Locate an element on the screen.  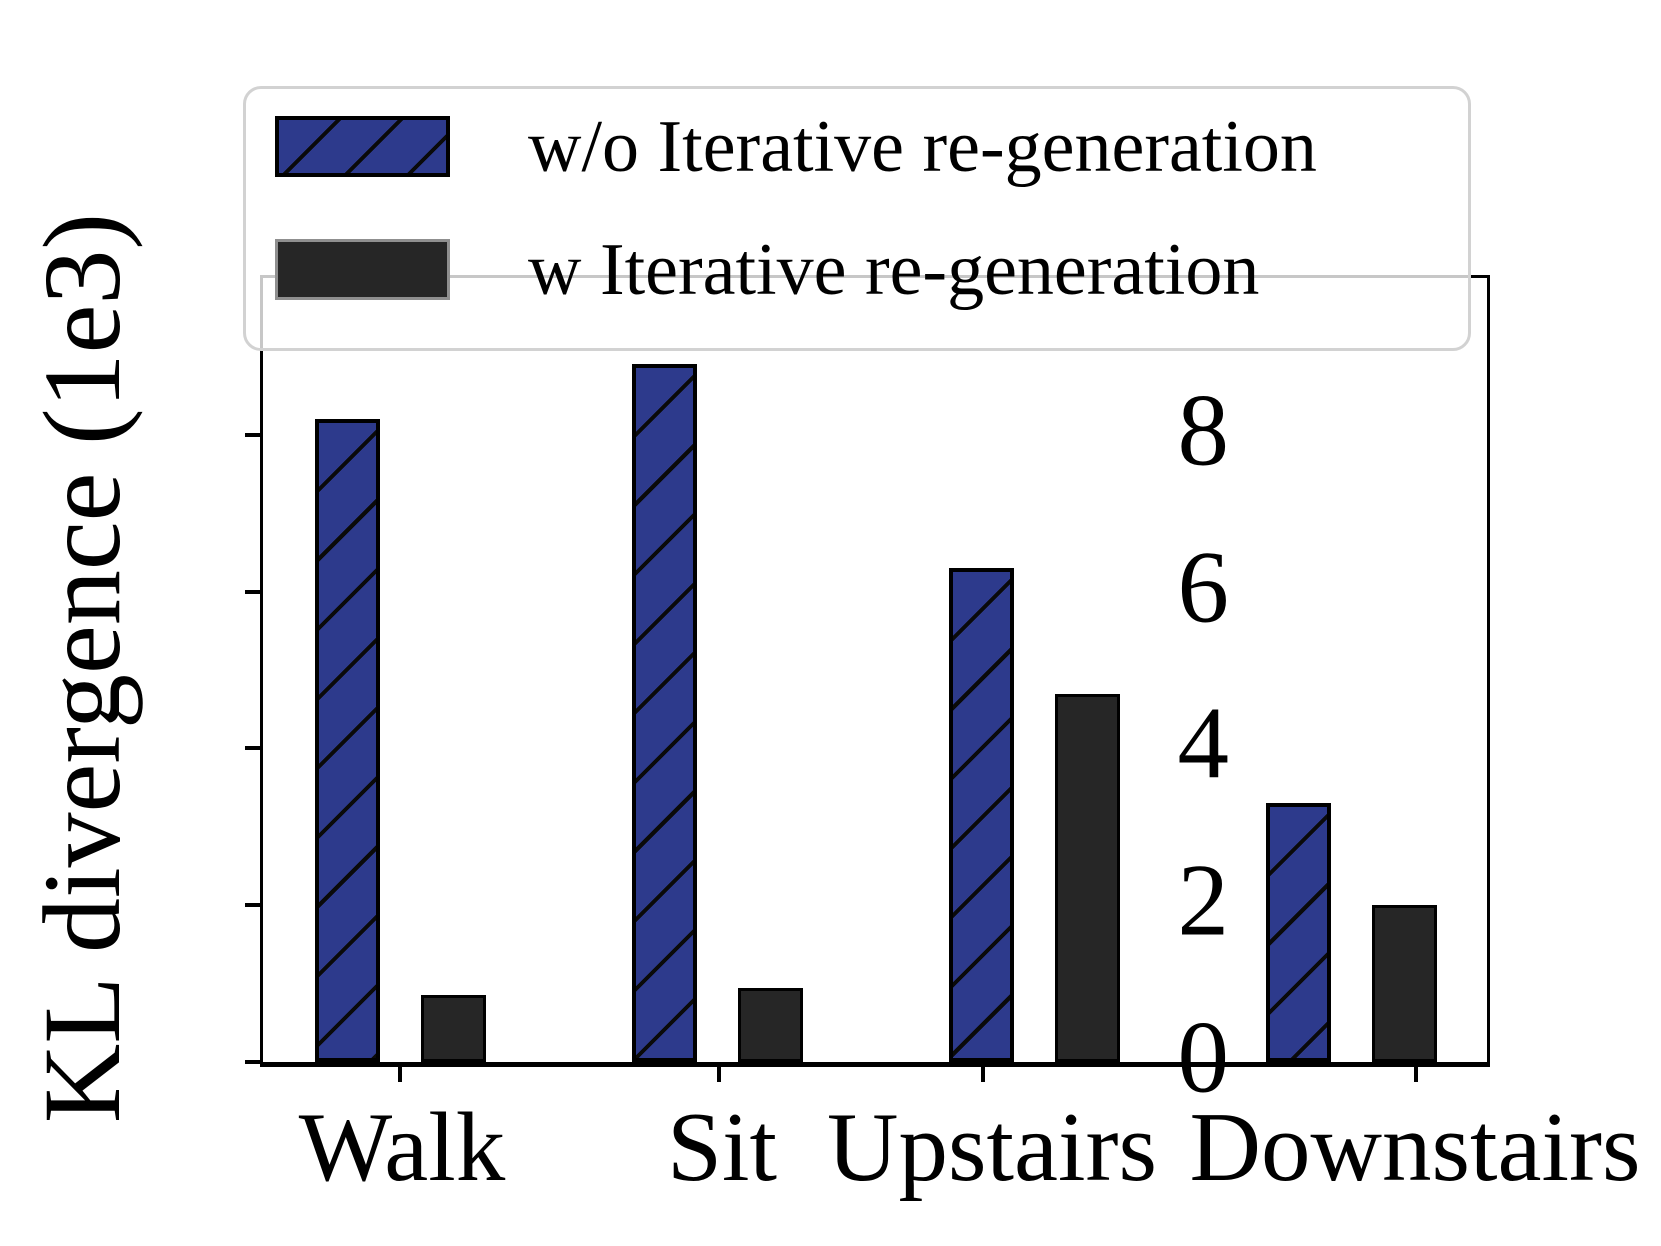
y-tick-label-8: 8 is located at coordinates (1203, 430).